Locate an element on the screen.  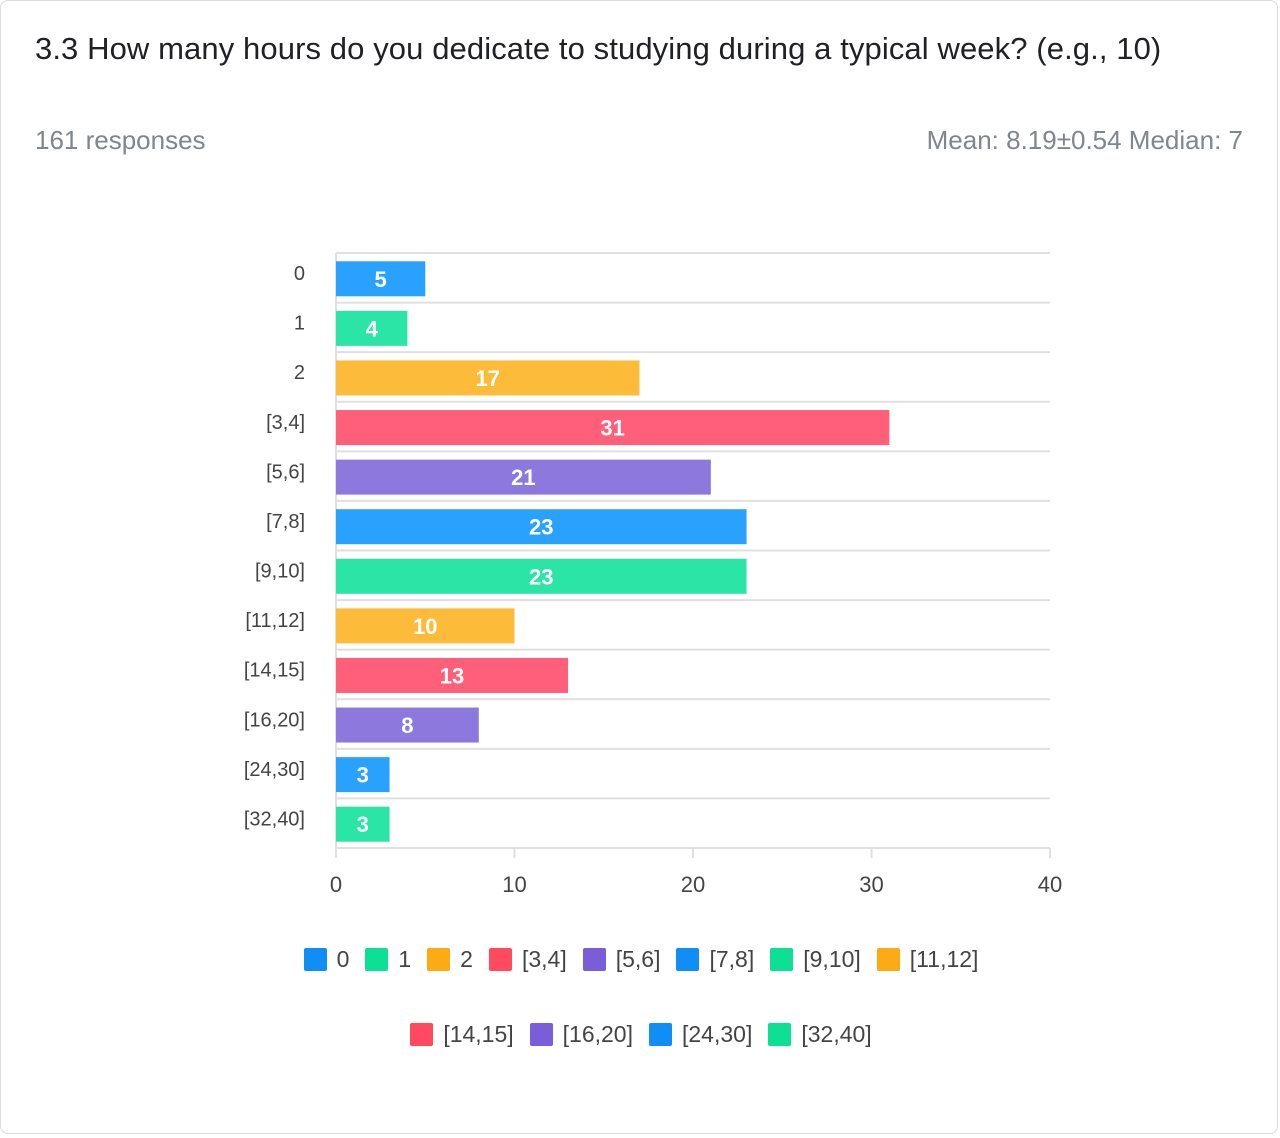
category-label: [5,6] is located at coordinates (285, 472).